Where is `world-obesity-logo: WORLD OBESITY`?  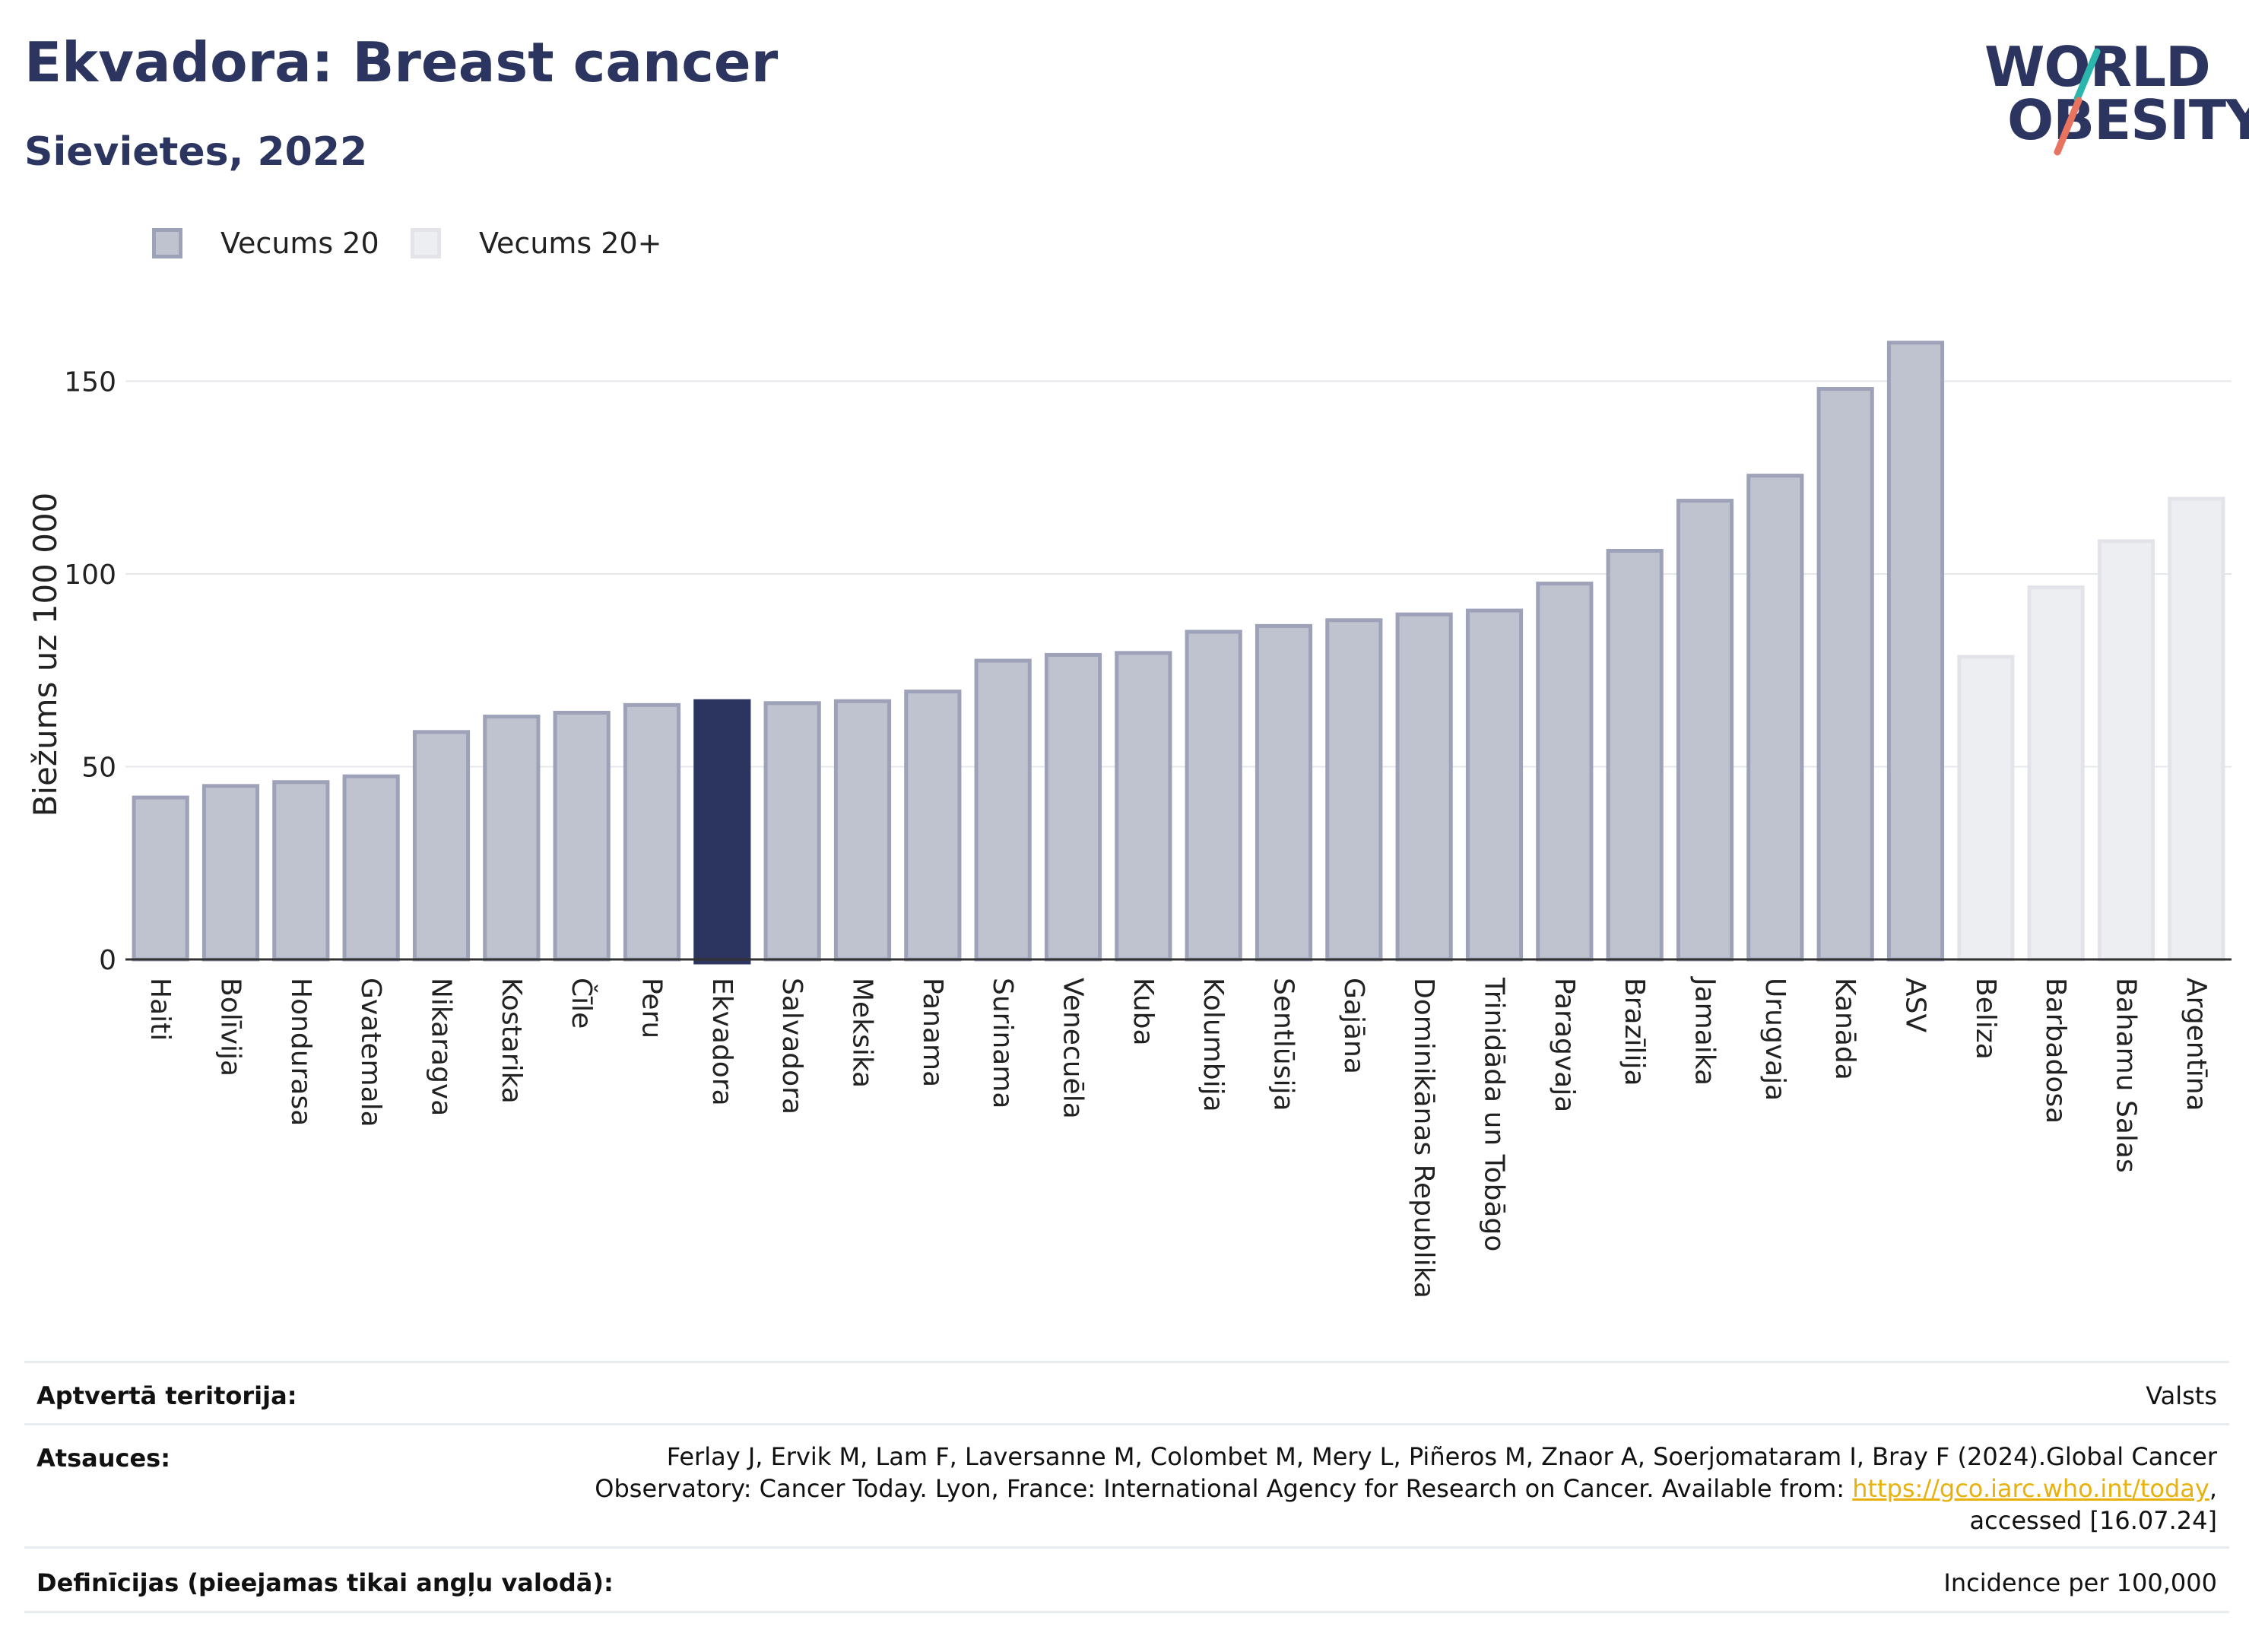 world-obesity-logo: WORLD OBESITY is located at coordinates (2116, 95).